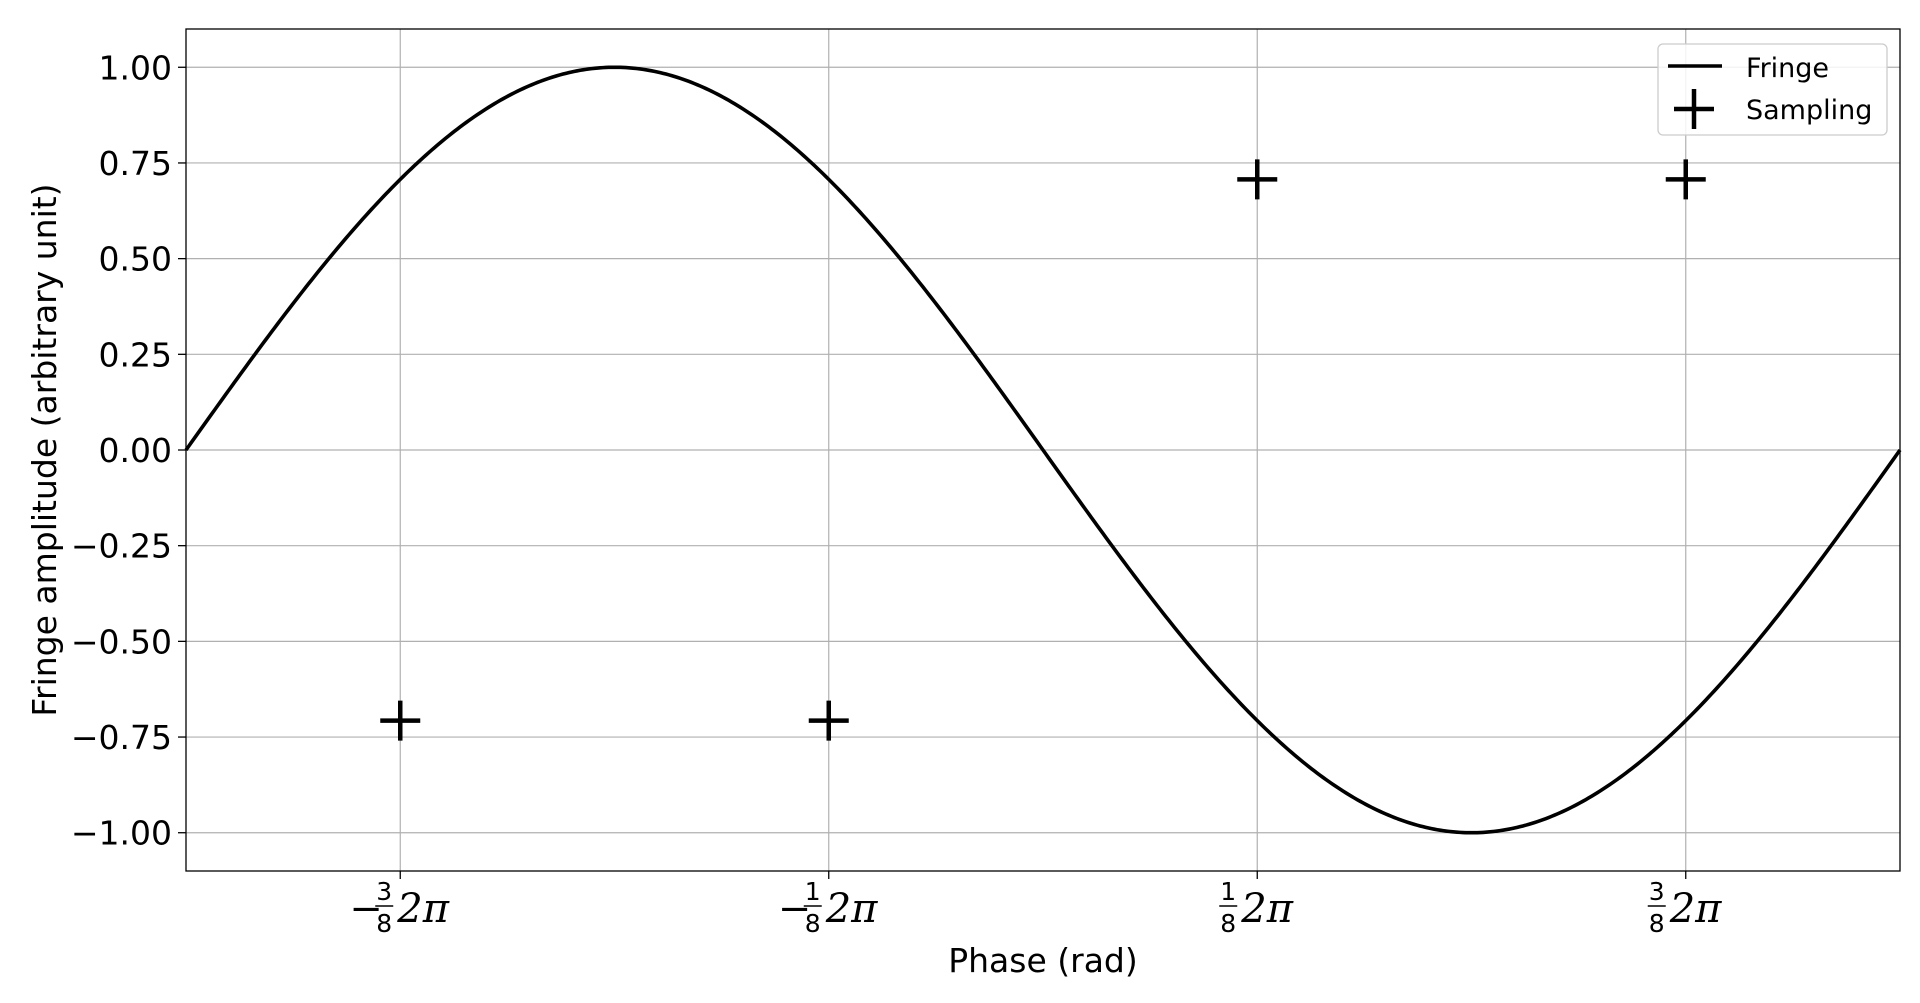  I want to click on x-axis-label: Phase (rad), so click(1043, 960).